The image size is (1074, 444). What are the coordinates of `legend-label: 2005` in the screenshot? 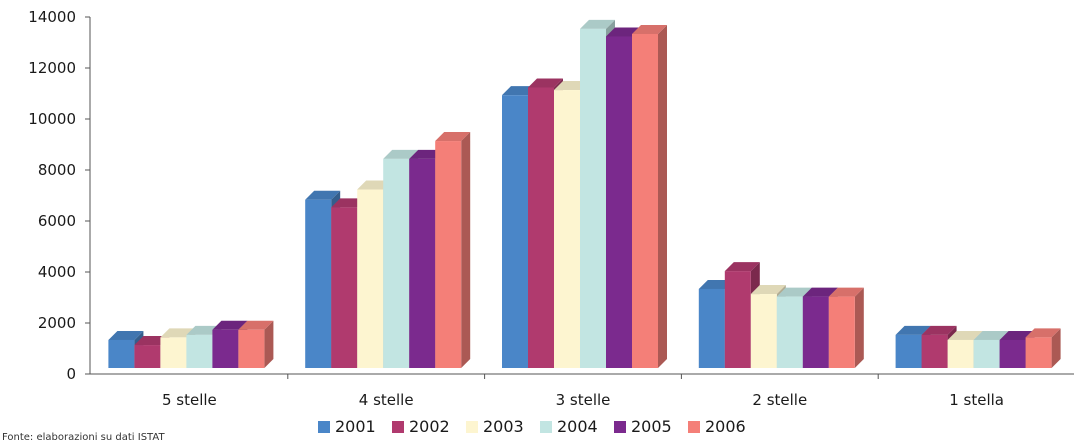 It's located at (651, 426).